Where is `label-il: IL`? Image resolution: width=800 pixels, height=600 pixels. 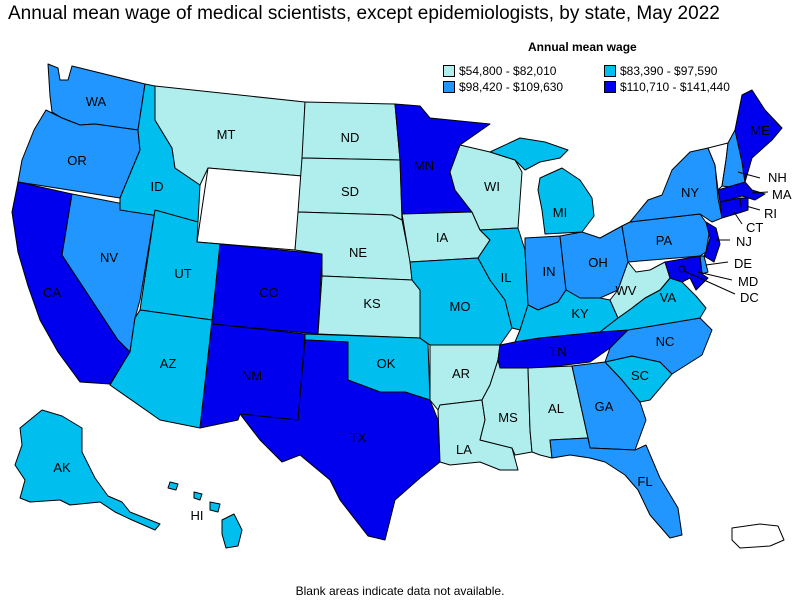 label-il: IL is located at coordinates (506, 277).